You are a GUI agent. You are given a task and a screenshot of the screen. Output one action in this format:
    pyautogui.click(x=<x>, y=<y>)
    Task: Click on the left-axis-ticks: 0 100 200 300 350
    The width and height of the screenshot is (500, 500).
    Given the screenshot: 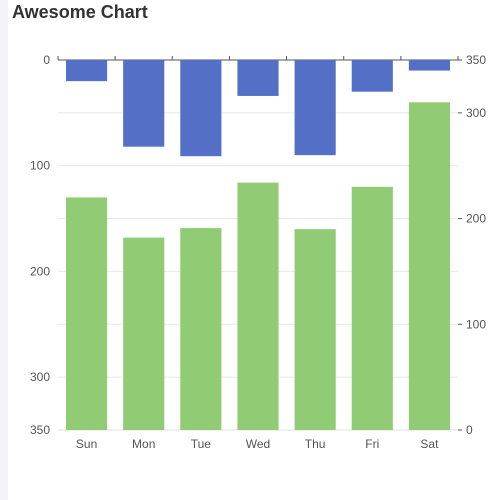 What is the action you would take?
    pyautogui.click(x=40, y=245)
    